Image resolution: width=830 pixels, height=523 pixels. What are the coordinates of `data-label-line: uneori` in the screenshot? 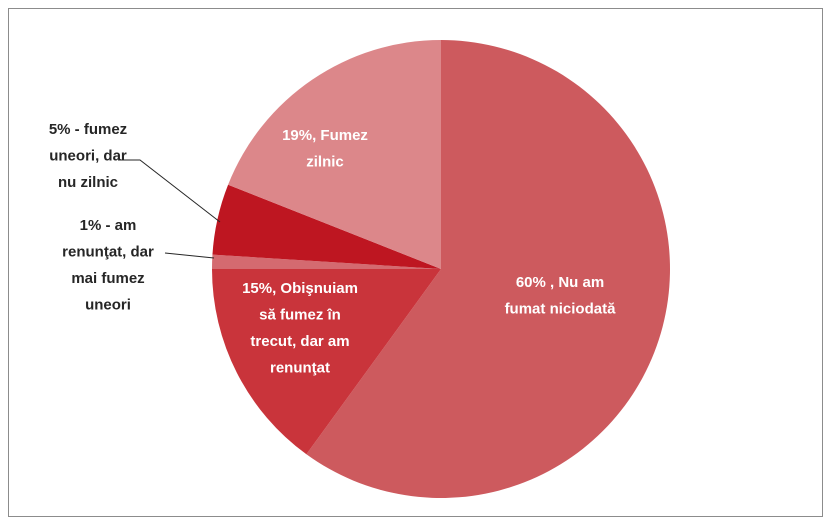 It's located at (108, 304).